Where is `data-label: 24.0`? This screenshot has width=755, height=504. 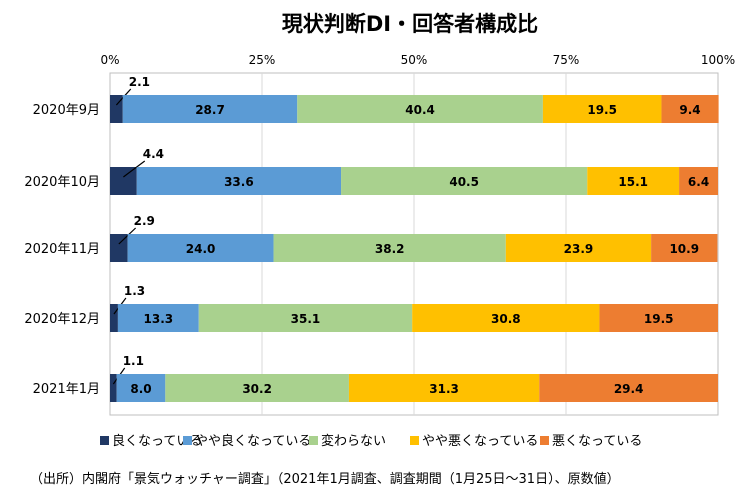 data-label: 24.0 is located at coordinates (201, 249).